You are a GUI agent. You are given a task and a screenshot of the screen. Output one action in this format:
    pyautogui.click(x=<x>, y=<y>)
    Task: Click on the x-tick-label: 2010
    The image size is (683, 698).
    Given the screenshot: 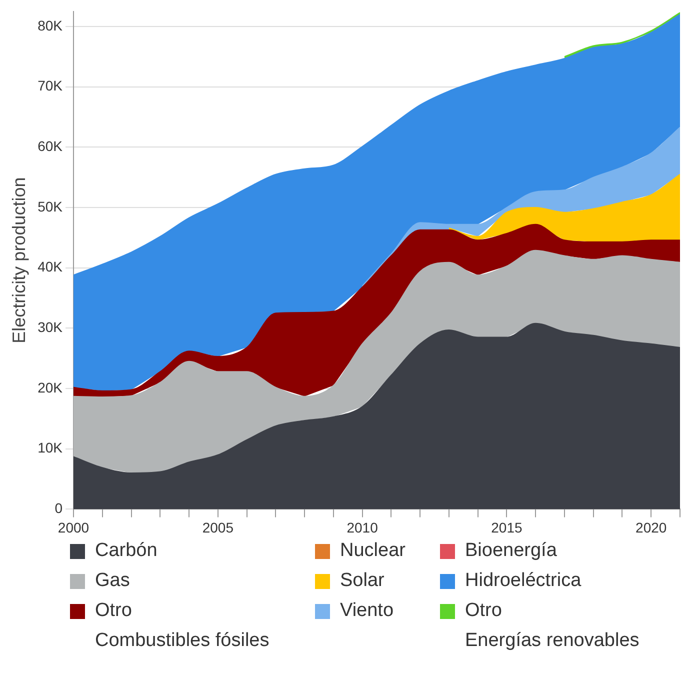 What is the action you would take?
    pyautogui.click(x=362, y=527)
    